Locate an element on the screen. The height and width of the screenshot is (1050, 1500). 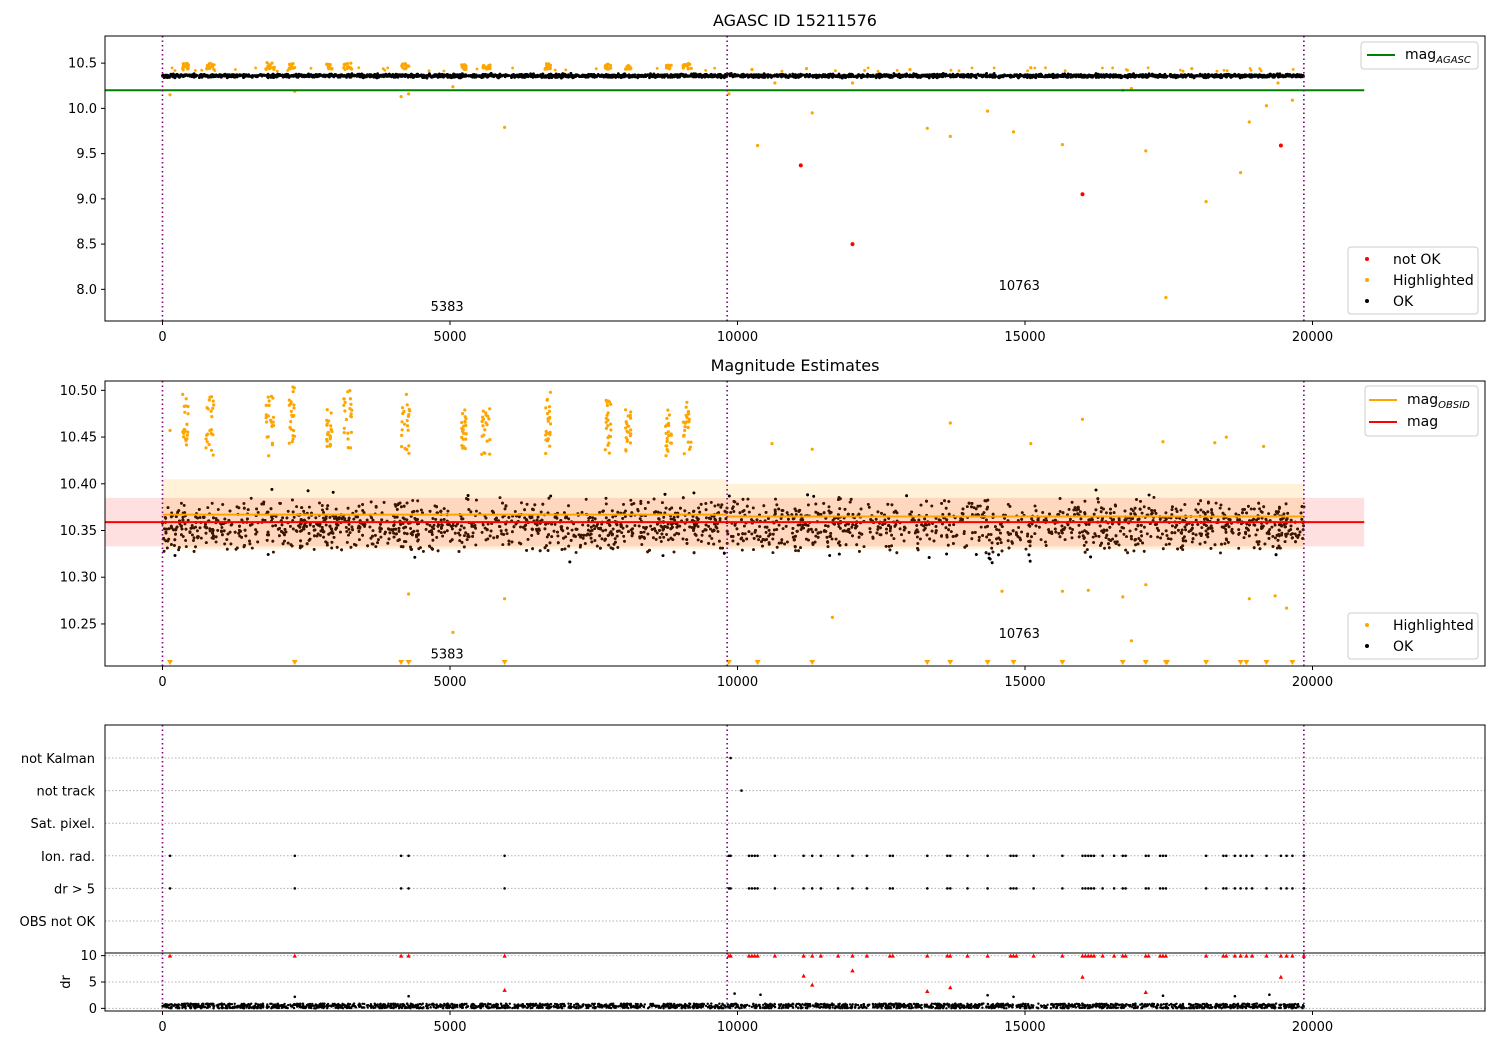
panel1-ytick-label: 8.0 is located at coordinates (86, 290).